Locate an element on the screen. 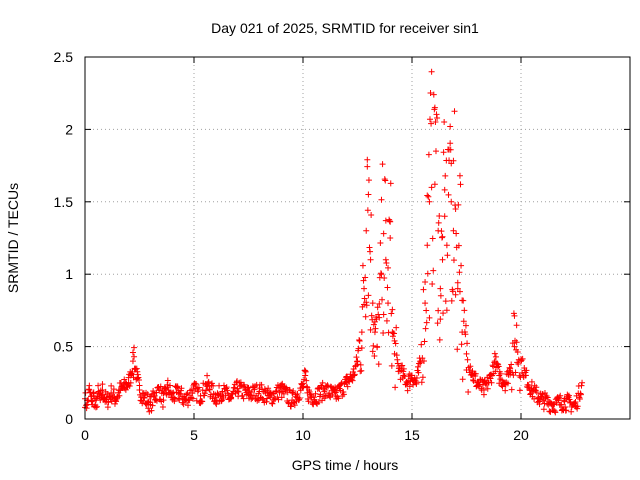 This screenshot has width=640, height=480. x-tick-label: 15 is located at coordinates (412, 435).